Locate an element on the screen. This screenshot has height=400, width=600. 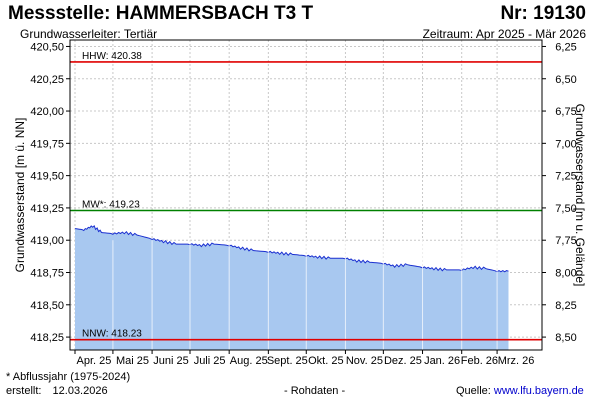
x-tick-label: Sept. 25 is located at coordinates (287, 361).